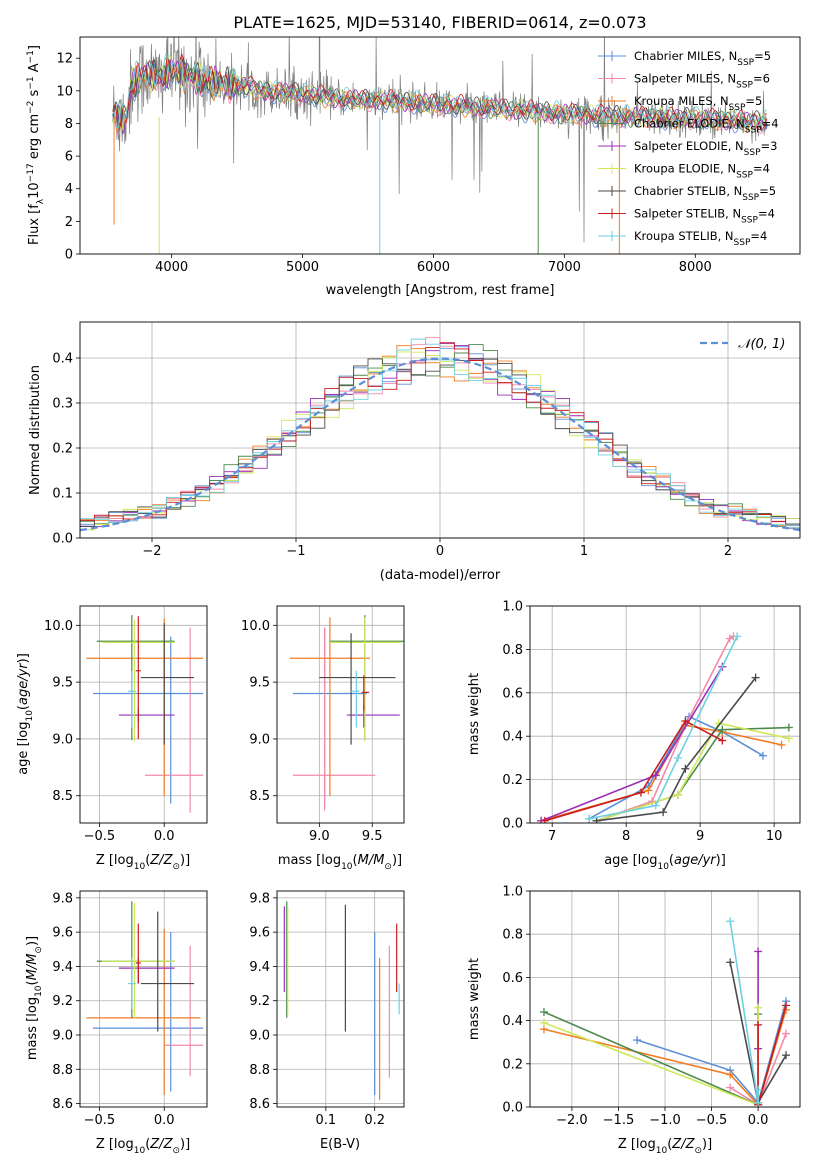 The width and height of the screenshot is (819, 1170). I want to click on weight_vs_Z-xtick-label: −0.5, so click(712, 1120).